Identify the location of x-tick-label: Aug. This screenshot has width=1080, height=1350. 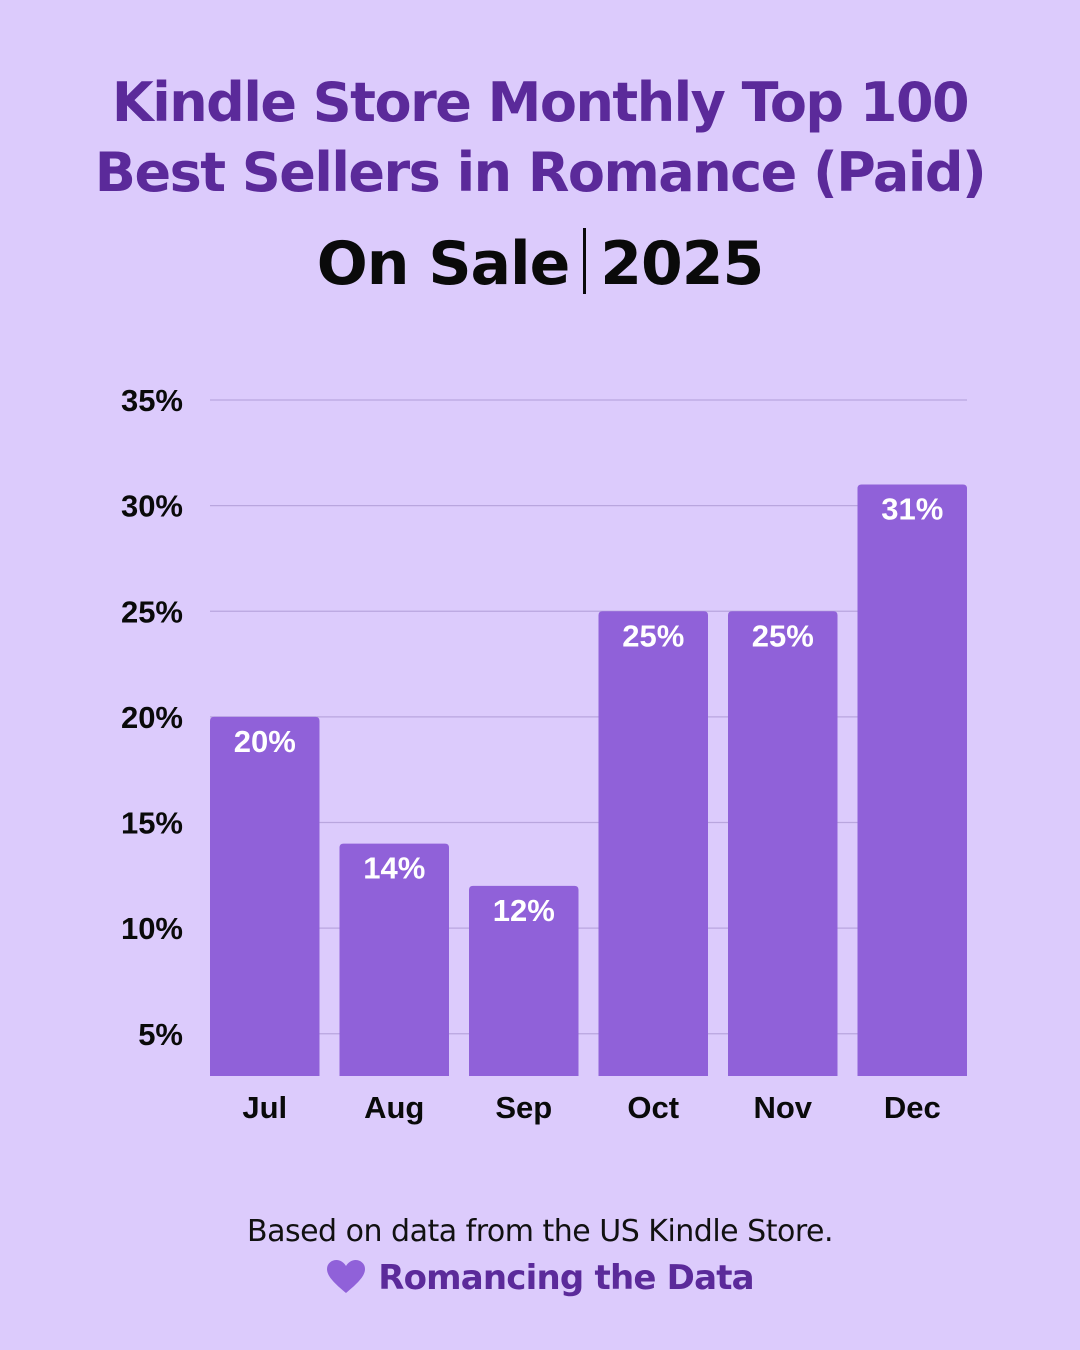
(394, 1107).